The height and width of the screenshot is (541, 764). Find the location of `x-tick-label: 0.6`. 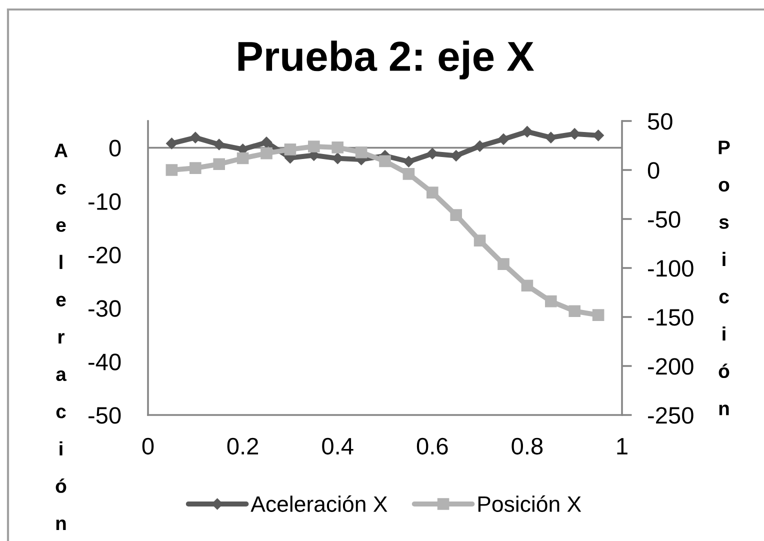

x-tick-label: 0.6 is located at coordinates (432, 446).